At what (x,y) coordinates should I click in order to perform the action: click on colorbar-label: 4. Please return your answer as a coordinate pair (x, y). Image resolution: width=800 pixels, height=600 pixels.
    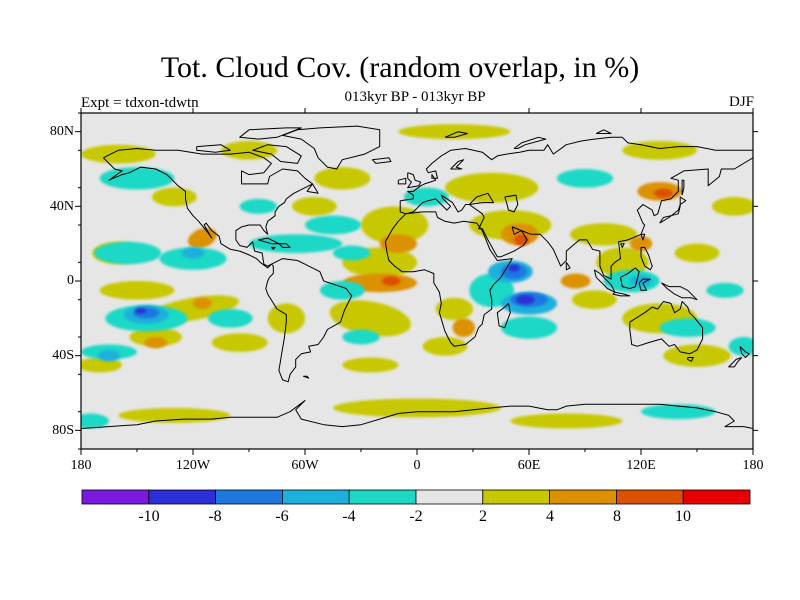
    Looking at the image, I should click on (550, 516).